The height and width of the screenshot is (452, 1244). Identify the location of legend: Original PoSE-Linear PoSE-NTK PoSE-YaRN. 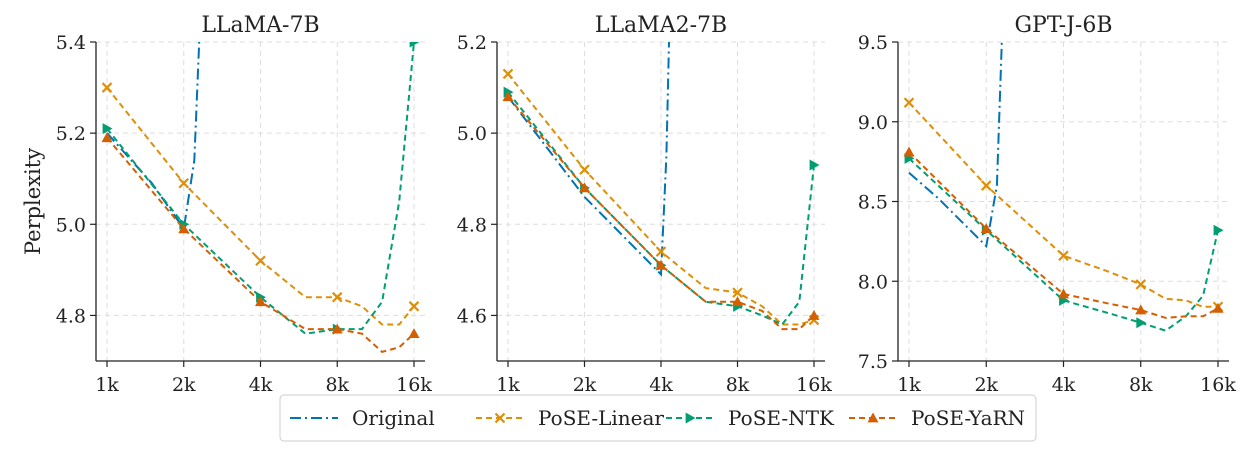
(658, 418).